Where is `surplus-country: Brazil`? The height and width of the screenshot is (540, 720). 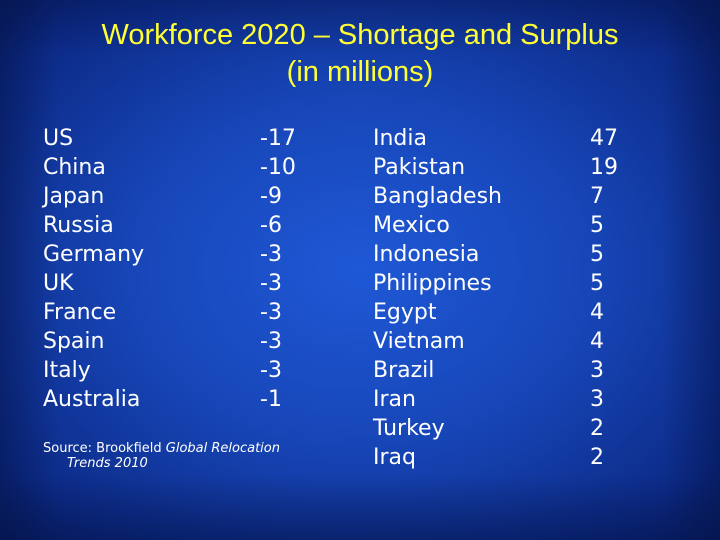
surplus-country: Brazil is located at coordinates (404, 370).